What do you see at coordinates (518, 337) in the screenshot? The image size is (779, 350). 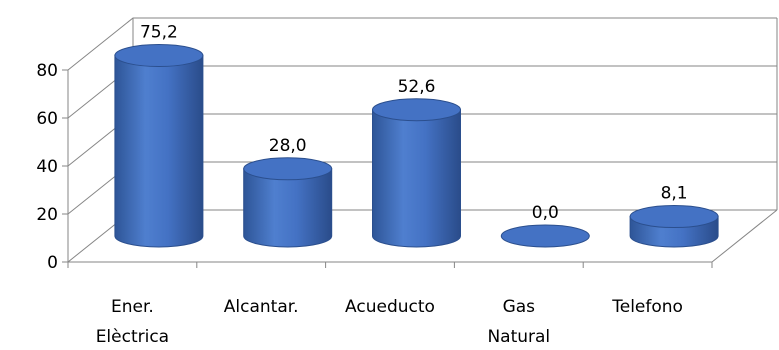 I see `category-label: Natural` at bounding box center [518, 337].